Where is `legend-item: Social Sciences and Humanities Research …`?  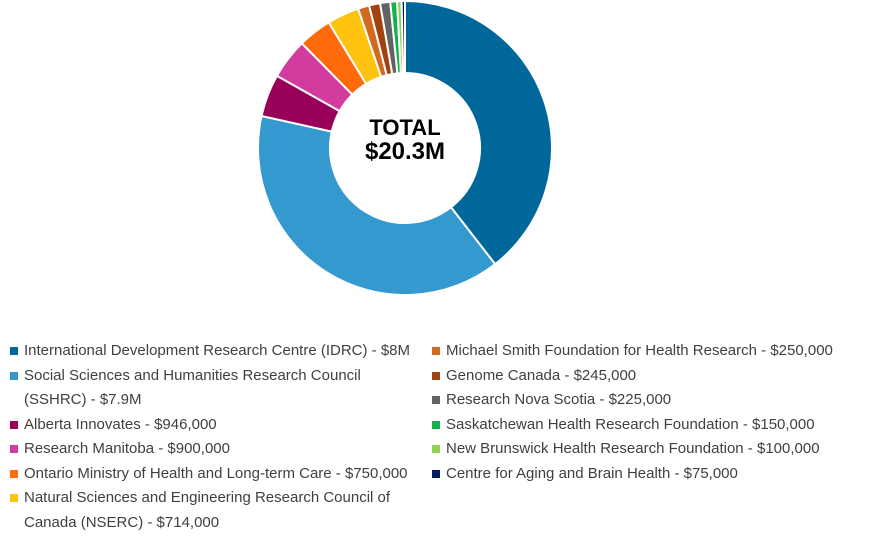
legend-item: Social Sciences and Humanities Research … is located at coordinates (212, 388).